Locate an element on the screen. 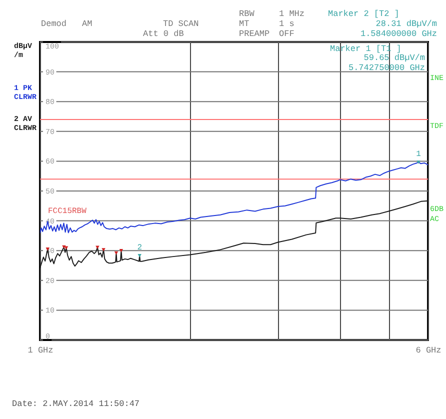 The image size is (446, 419). x-tick-label: 1 GHz is located at coordinates (41, 351).